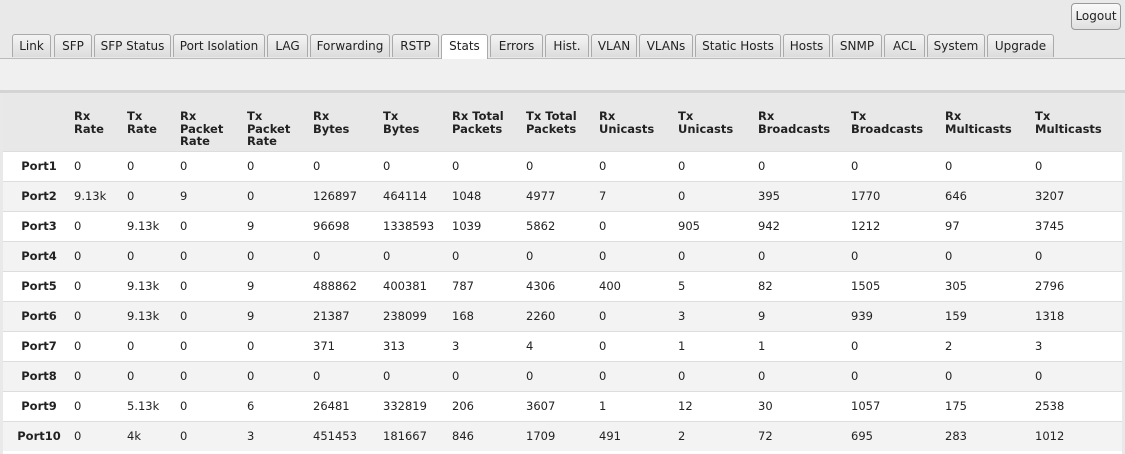 The height and width of the screenshot is (454, 1125). What do you see at coordinates (862, 316) in the screenshot?
I see `stat-value: 939` at bounding box center [862, 316].